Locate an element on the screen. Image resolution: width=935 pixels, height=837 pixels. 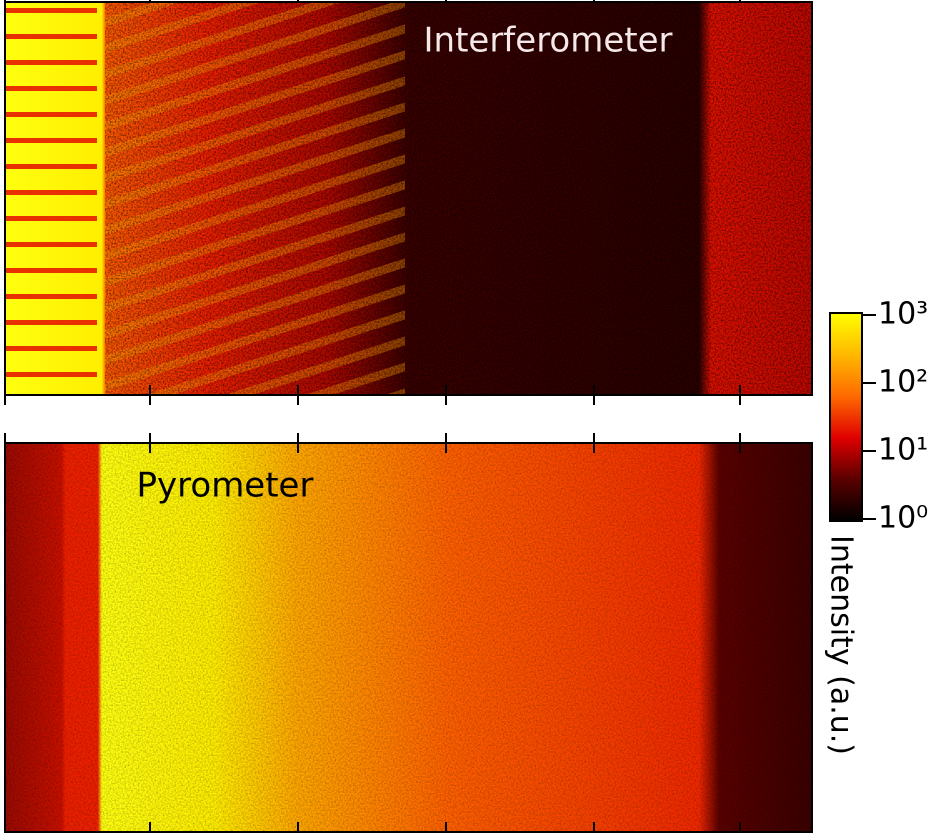
colorbar-tick-label: 10¹ is located at coordinates (903, 450).